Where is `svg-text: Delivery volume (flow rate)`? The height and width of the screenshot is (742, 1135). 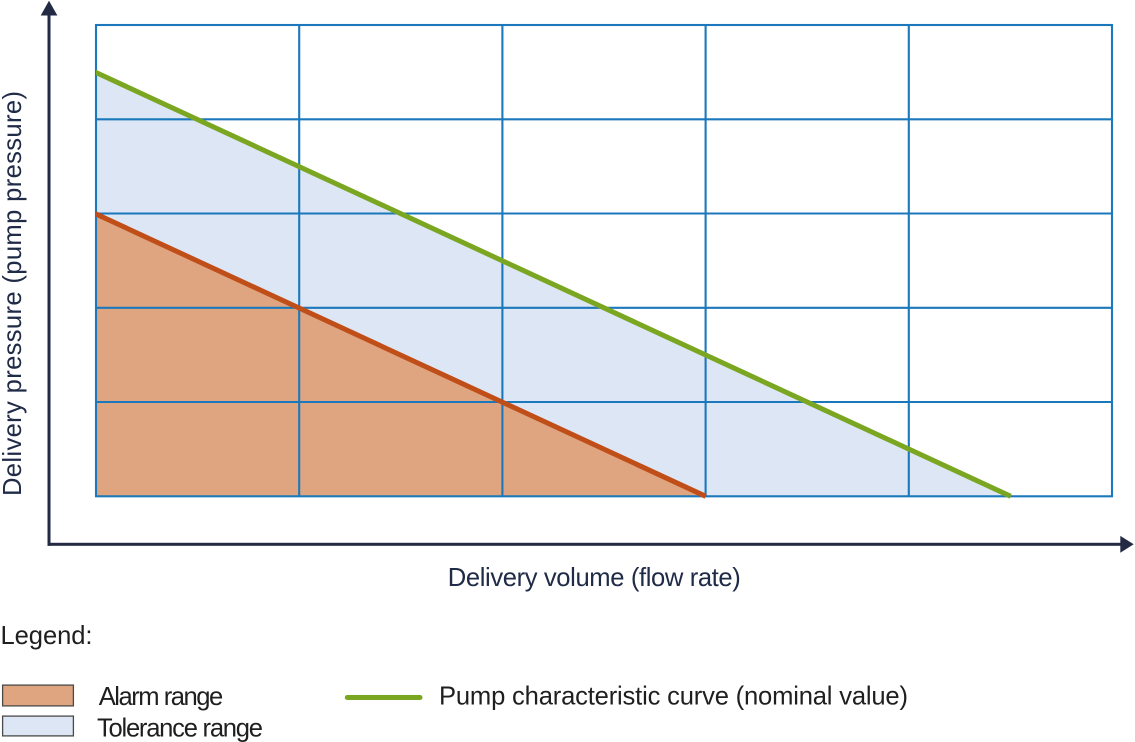 svg-text: Delivery volume (flow rate) is located at coordinates (594, 578).